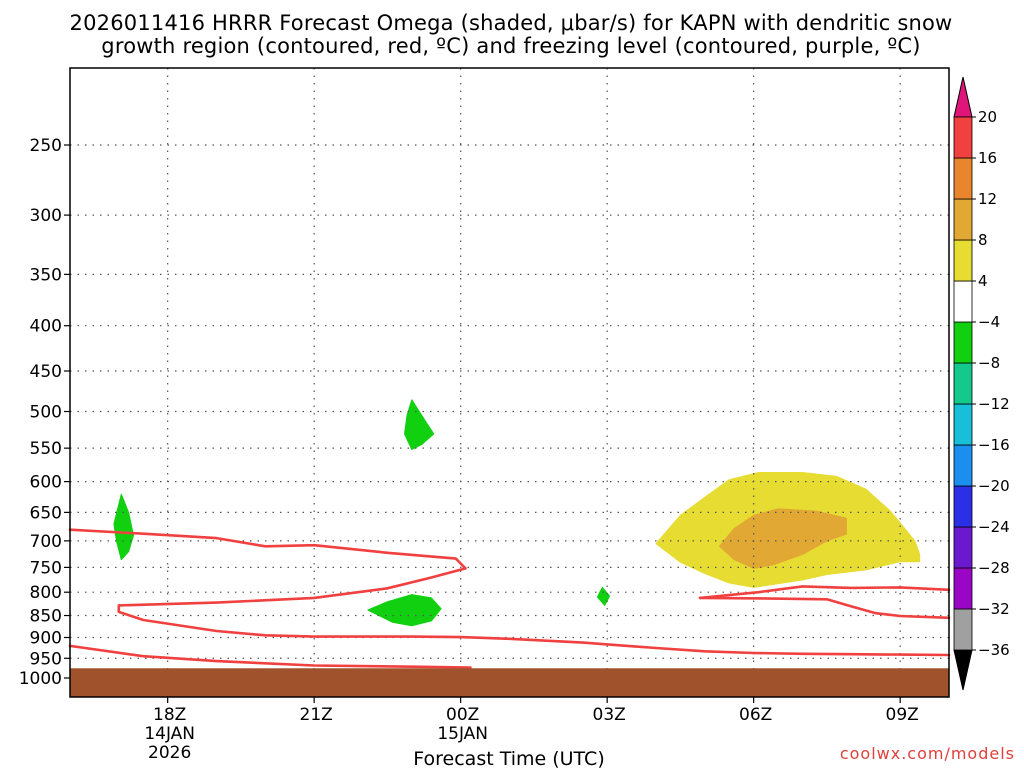  Describe the element at coordinates (983, 281) in the screenshot. I see `colorbar-tick-label: 4` at that location.